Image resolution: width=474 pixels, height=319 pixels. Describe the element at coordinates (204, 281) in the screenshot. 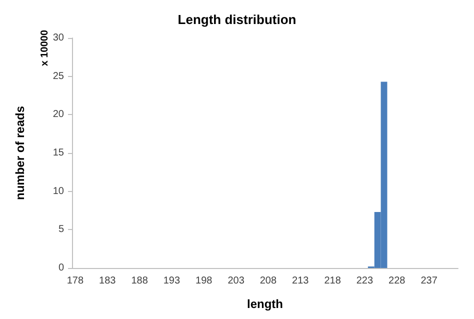

I see `x-tick-label: 198` at that location.